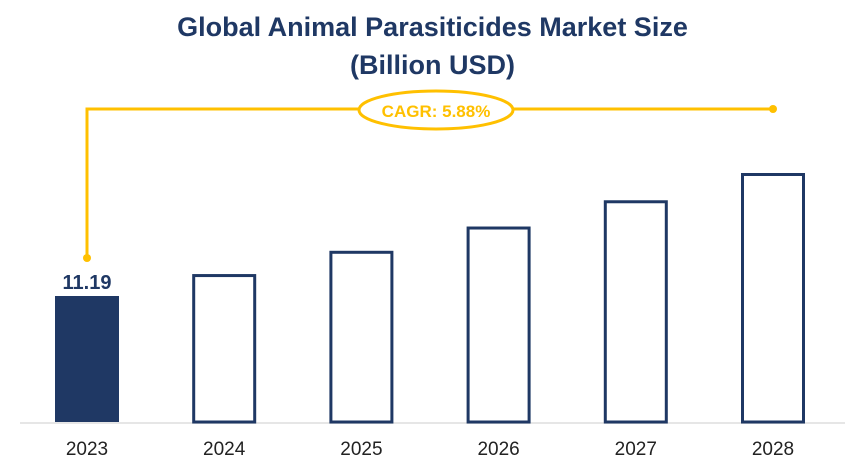 The height and width of the screenshot is (461, 865). What do you see at coordinates (224, 449) in the screenshot?
I see `x-tick-label: 2024` at bounding box center [224, 449].